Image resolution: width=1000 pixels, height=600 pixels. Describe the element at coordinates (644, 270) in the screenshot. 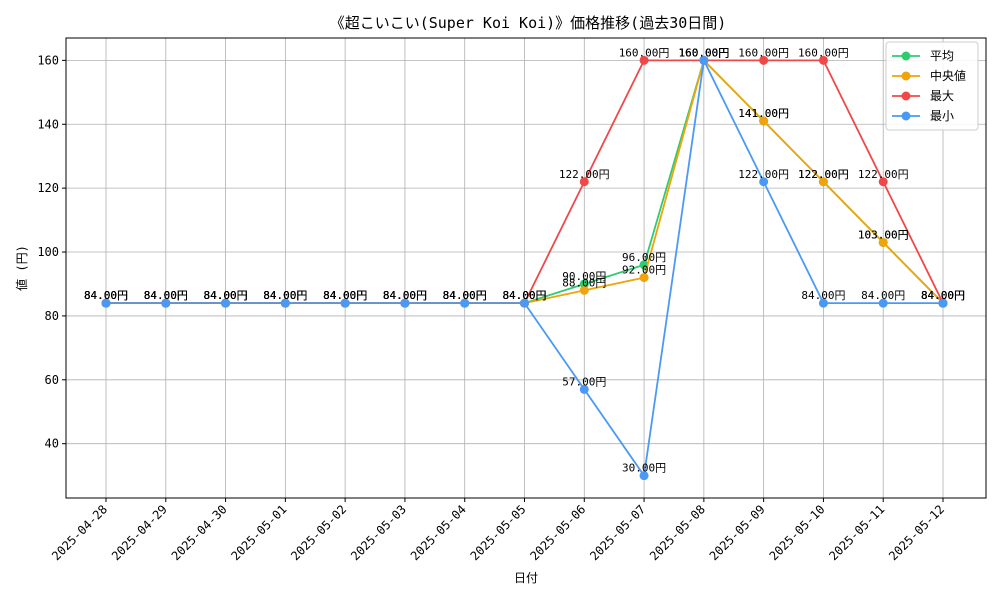

I see `data-label: 92.00円` at that location.